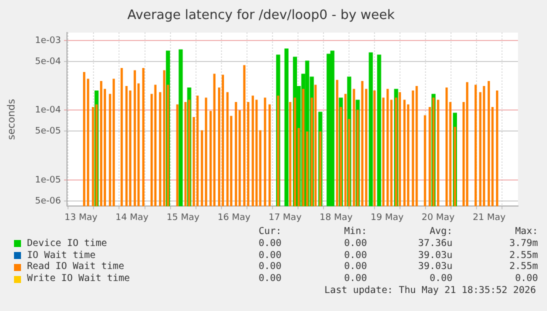  What do you see at coordinates (81, 217) in the screenshot?
I see `x-tick-label: 13 May` at bounding box center [81, 217].